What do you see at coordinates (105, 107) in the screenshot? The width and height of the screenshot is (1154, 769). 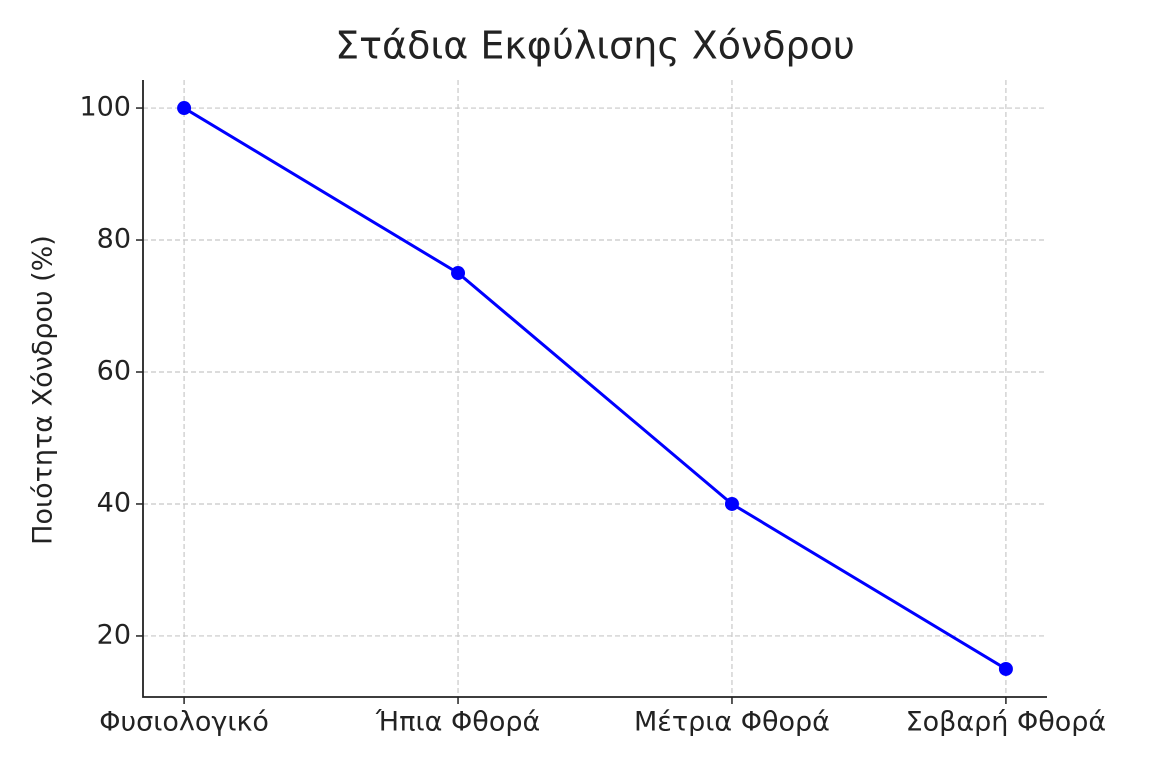 I see `y-tick-label: 100` at bounding box center [105, 107].